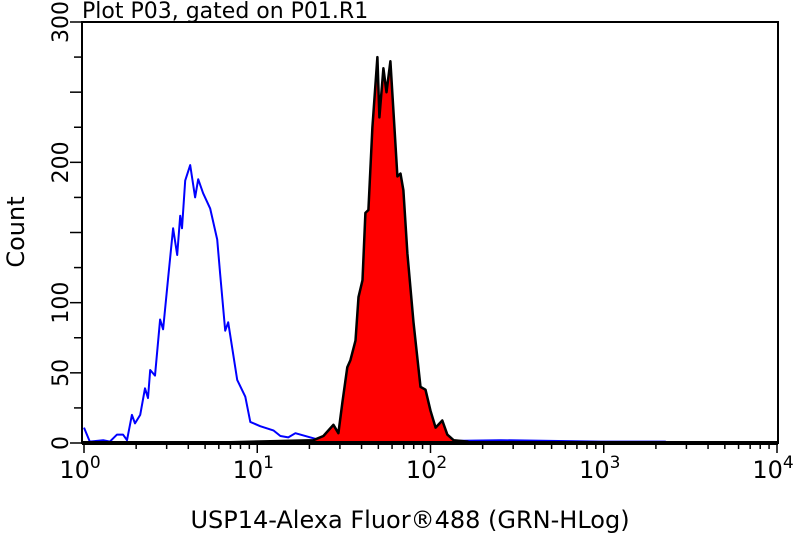 The width and height of the screenshot is (800, 538). Describe the element at coordinates (615, 463) in the screenshot. I see `x-tick-exponent: 3` at that location.